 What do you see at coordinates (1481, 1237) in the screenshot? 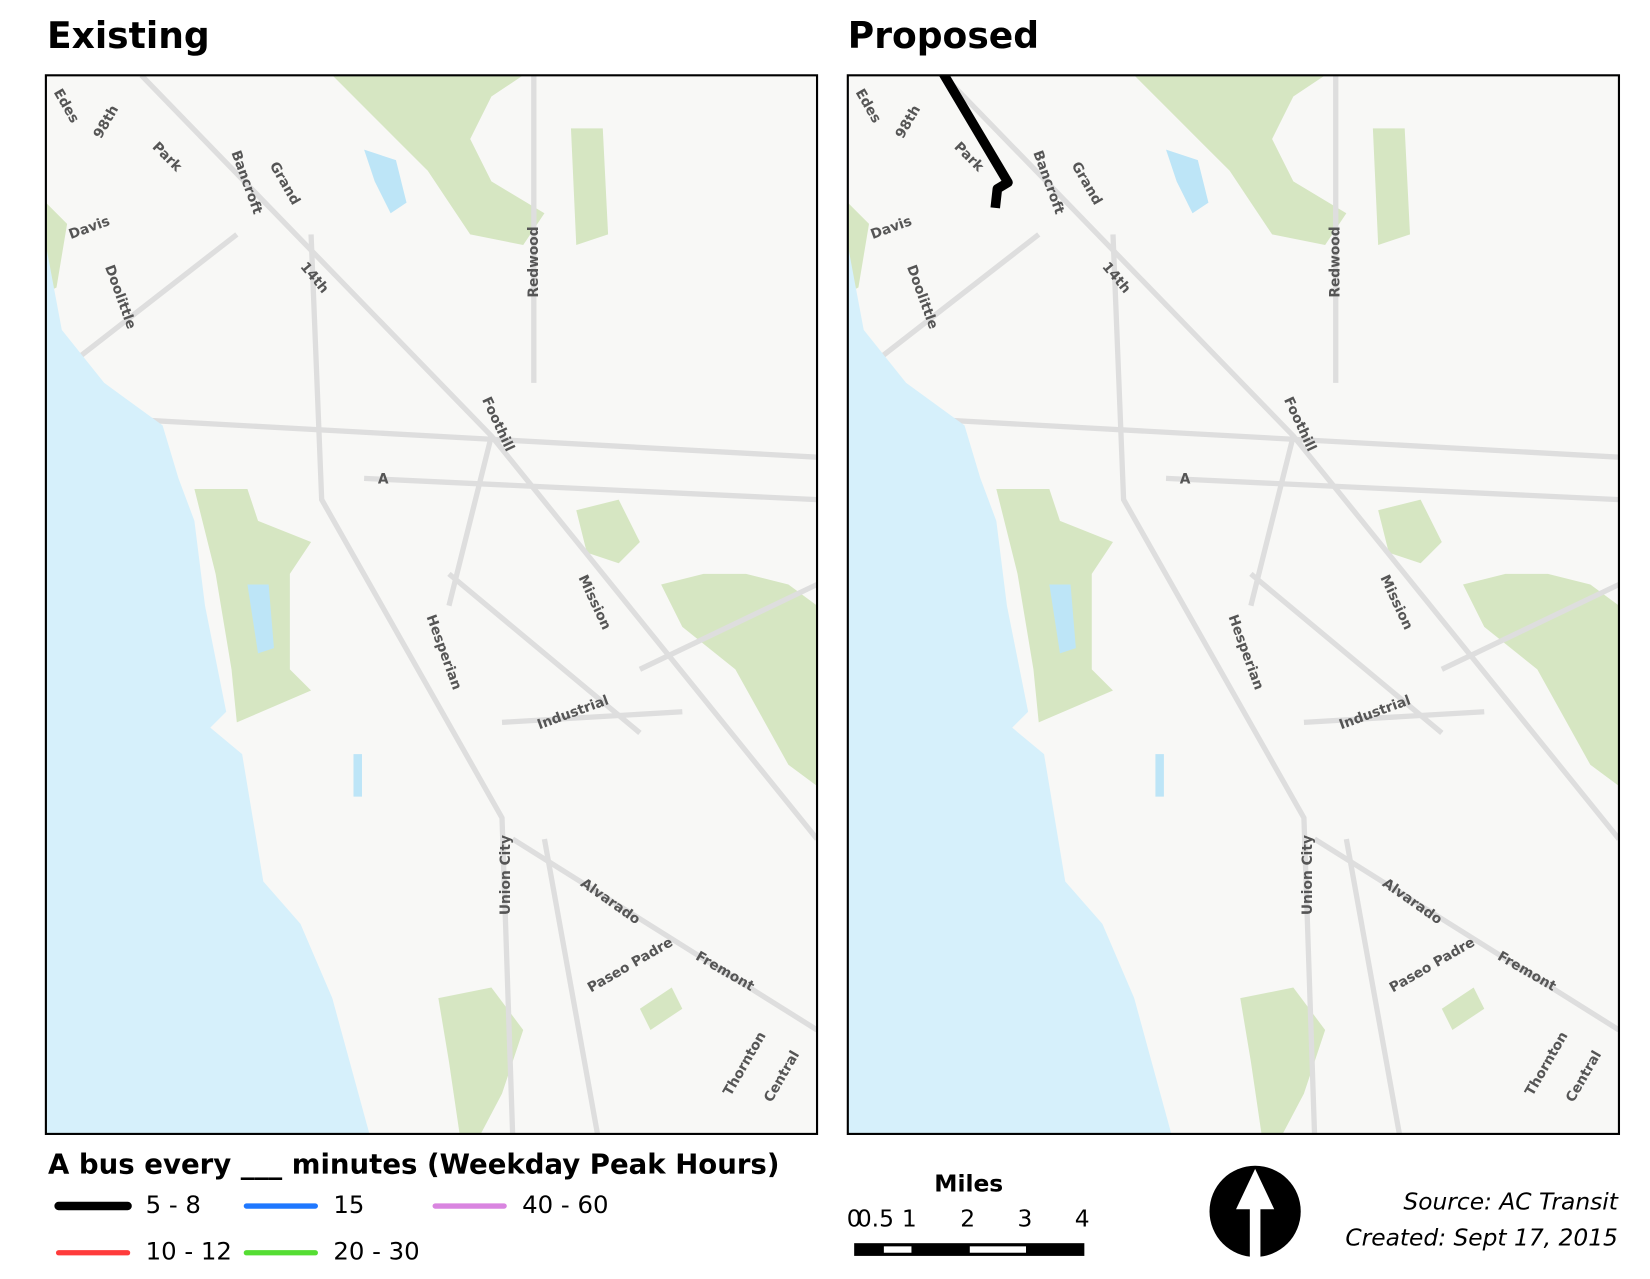
I see `created: Created: Sept 17, 2015` at bounding box center [1481, 1237].